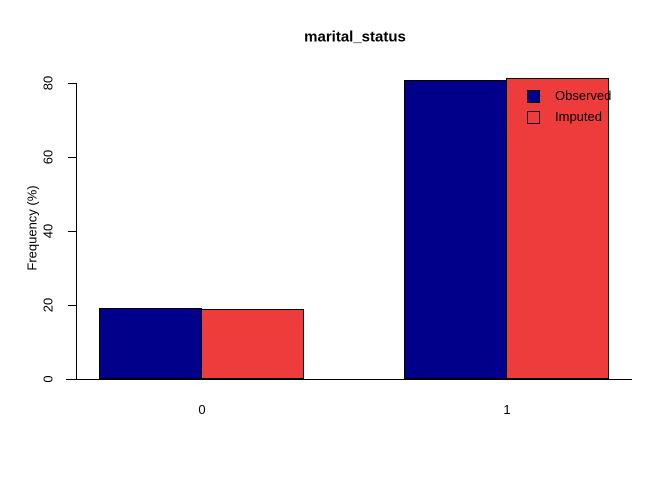 The height and width of the screenshot is (480, 672). I want to click on y-tick-label: 40, so click(48, 231).